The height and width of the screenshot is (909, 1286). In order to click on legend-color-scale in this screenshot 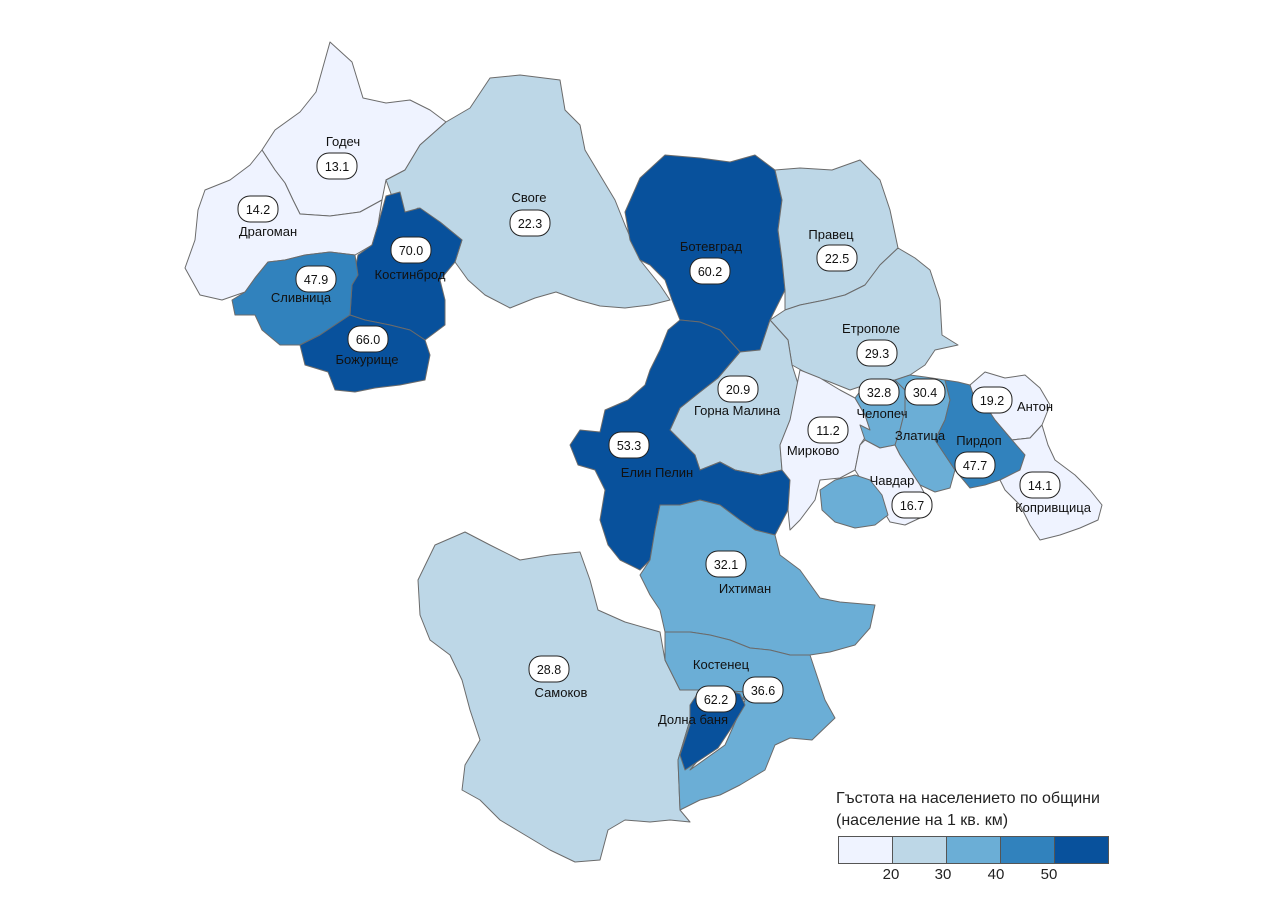, I will do `click(973, 850)`.